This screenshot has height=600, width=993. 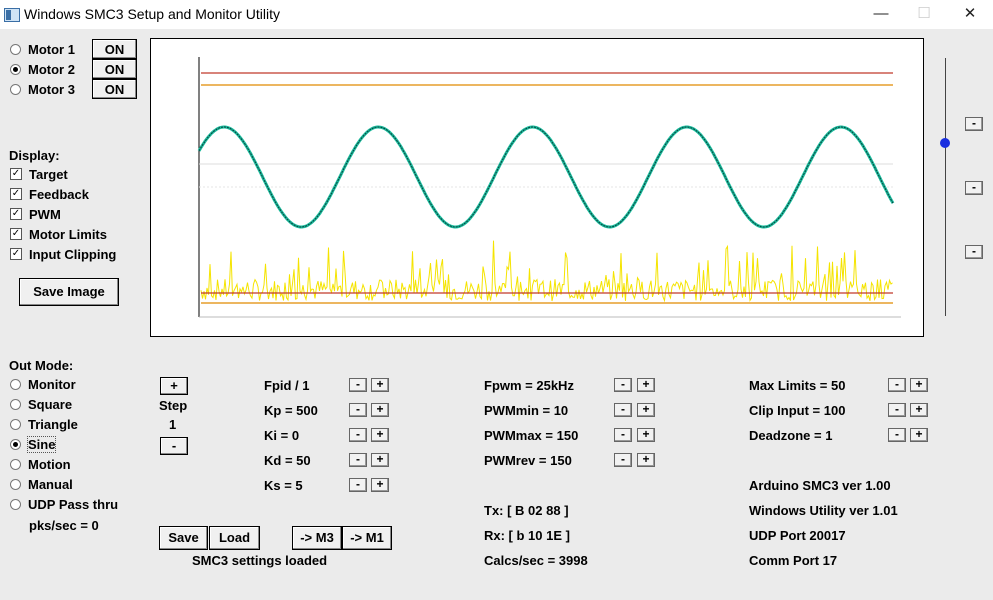 I want to click on fpwm-minus-button: -, so click(x=623, y=385).